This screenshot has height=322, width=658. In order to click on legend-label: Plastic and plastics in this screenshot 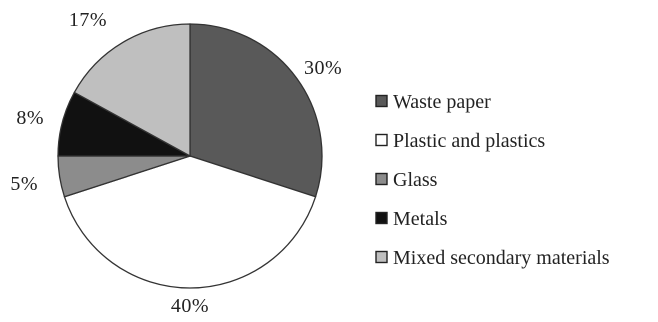, I will do `click(469, 141)`.